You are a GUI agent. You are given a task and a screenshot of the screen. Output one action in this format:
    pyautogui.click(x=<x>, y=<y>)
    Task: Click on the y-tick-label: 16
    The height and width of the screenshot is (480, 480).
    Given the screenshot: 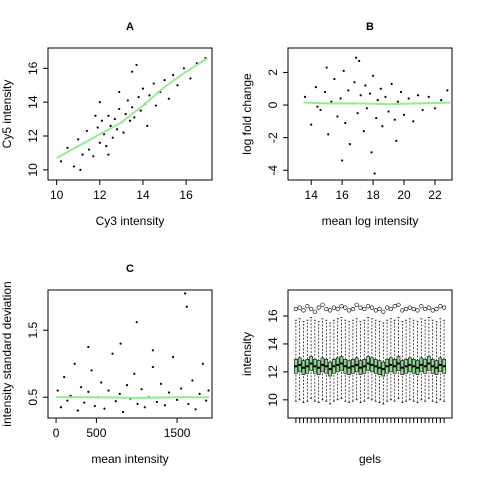 What is the action you would take?
    pyautogui.click(x=273, y=316)
    